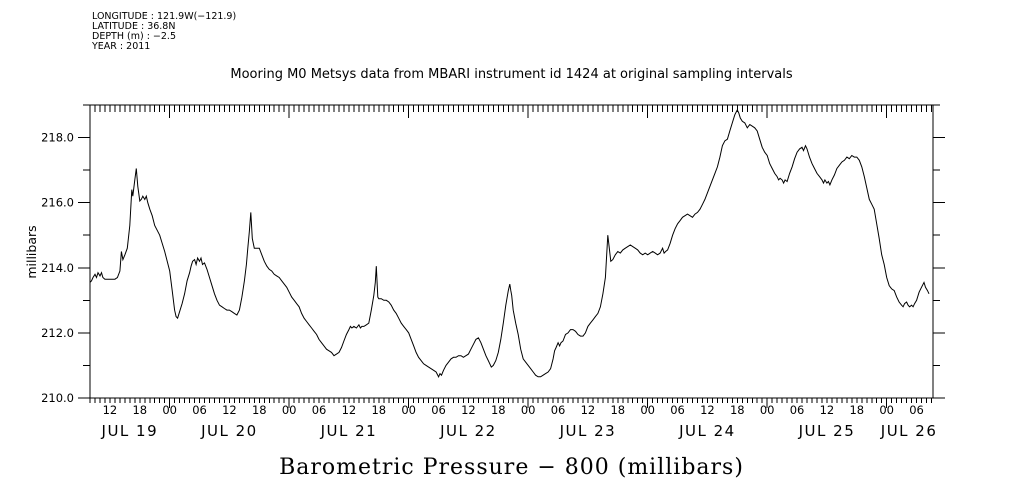 The image size is (1009, 504). I want to click on meta-line-longitude: LONGITUDE : 121.9W(−121.9), so click(164, 16).